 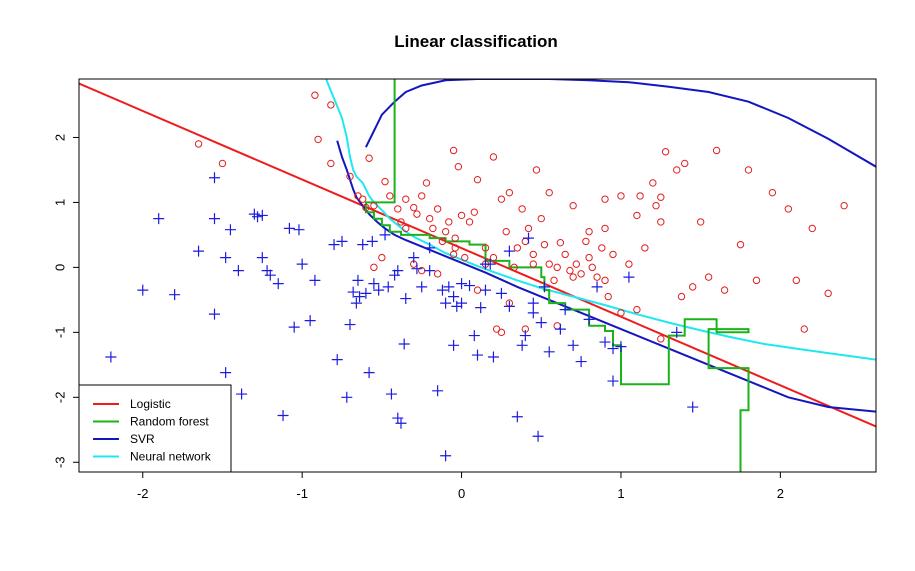 I want to click on y-tick-label: 2, so click(x=59, y=137).